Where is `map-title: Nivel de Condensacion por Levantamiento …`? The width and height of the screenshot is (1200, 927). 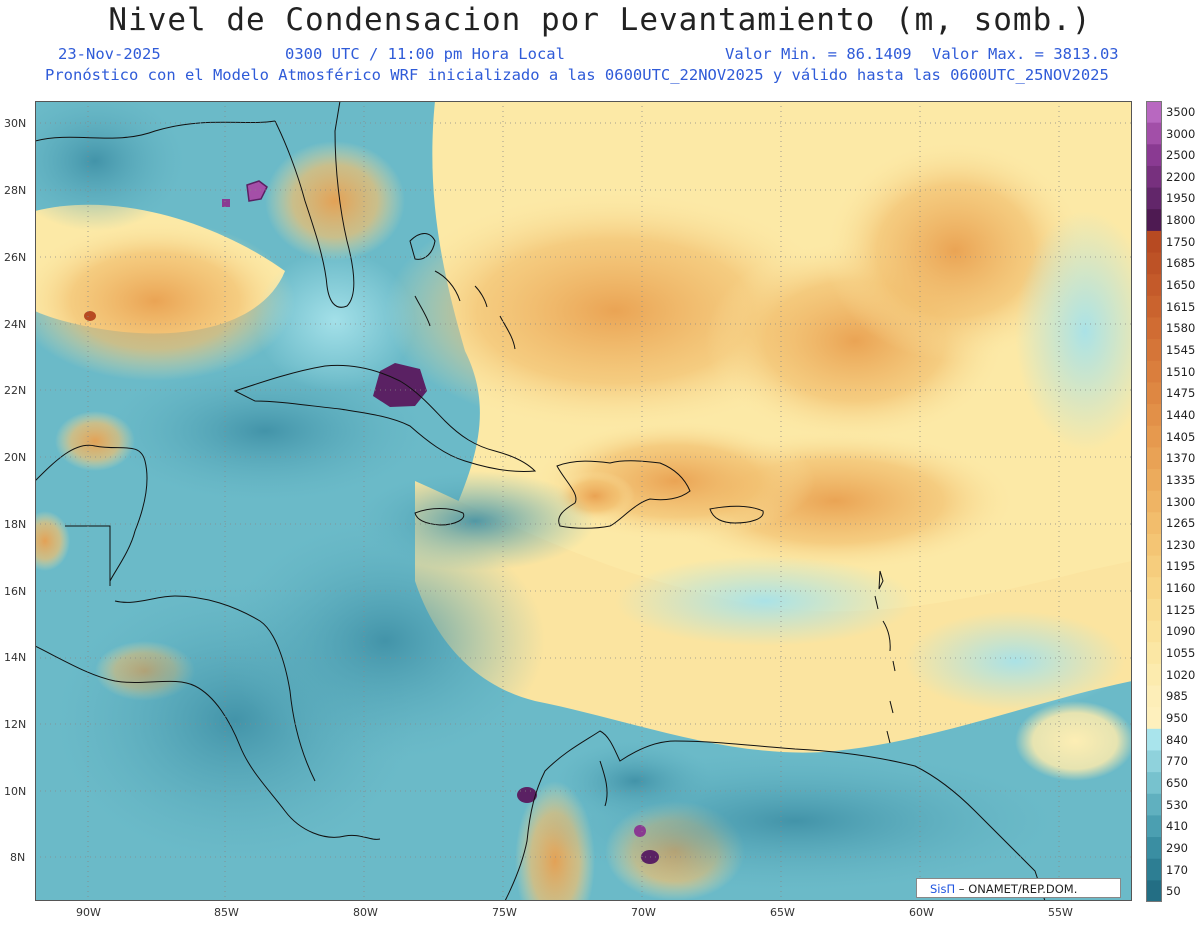
map-title: Nivel de Condensacion por Levantamiento … is located at coordinates (600, 20).